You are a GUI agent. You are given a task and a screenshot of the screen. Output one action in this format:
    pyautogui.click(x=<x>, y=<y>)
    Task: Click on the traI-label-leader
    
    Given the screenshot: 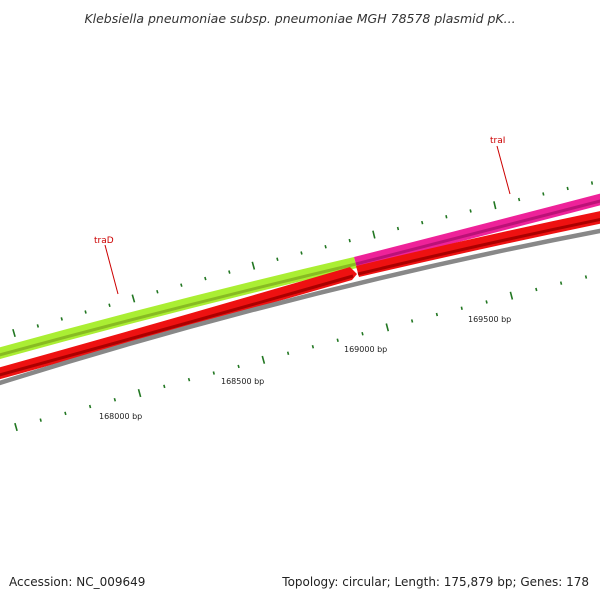 What is the action you would take?
    pyautogui.click(x=503, y=170)
    